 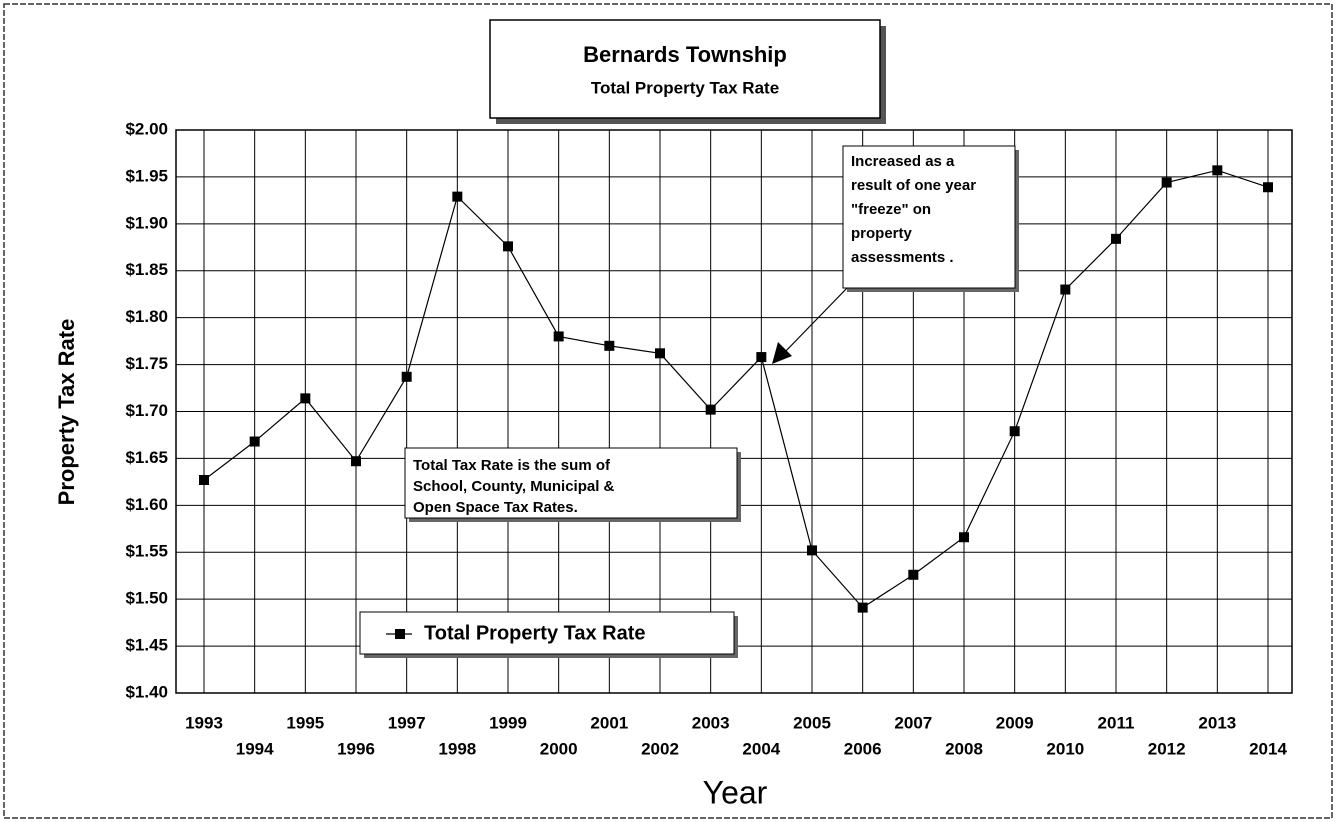 I want to click on legend-box, so click(x=547, y=633).